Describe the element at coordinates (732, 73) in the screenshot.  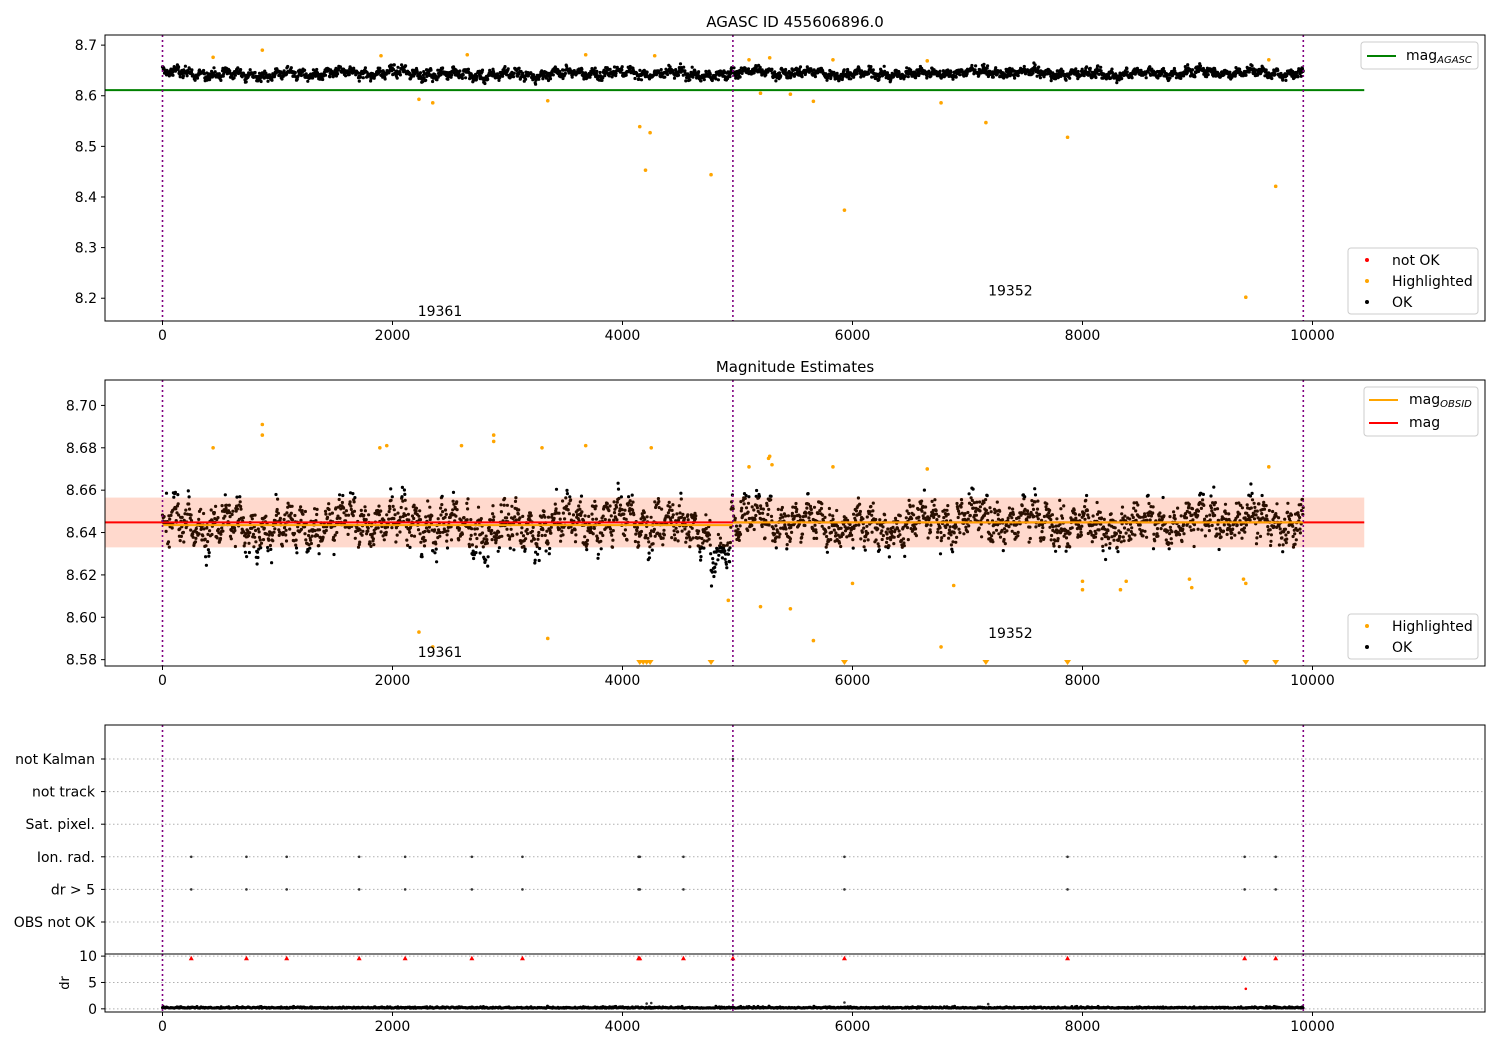
I see `ok-points` at that location.